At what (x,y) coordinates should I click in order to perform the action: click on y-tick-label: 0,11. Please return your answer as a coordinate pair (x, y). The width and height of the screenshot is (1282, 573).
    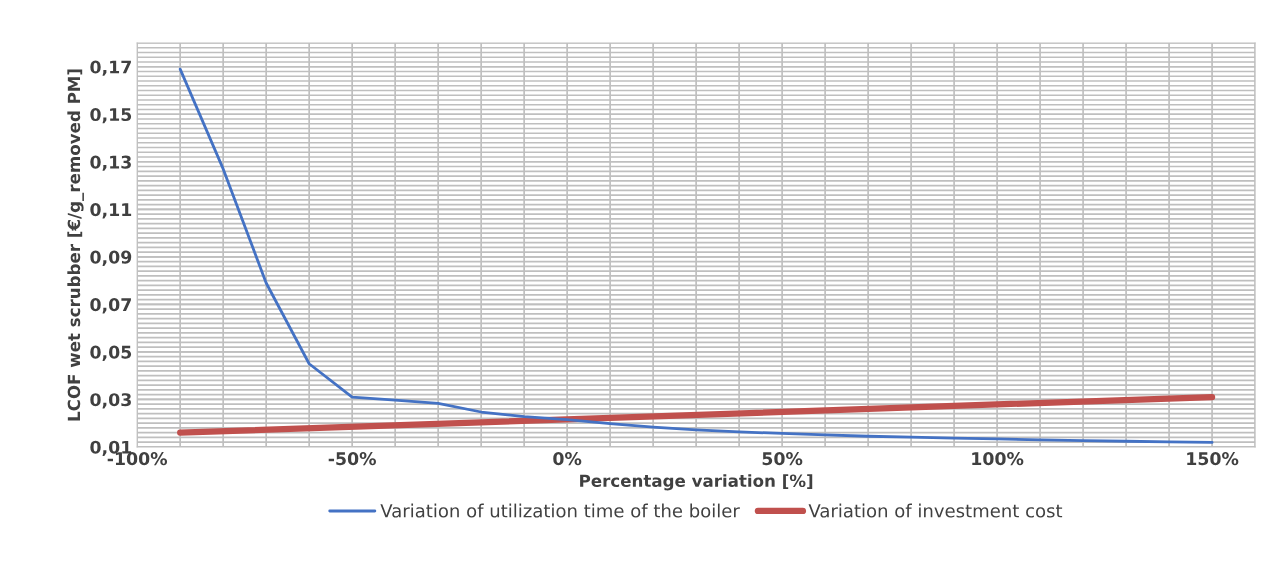
    Looking at the image, I should click on (111, 211).